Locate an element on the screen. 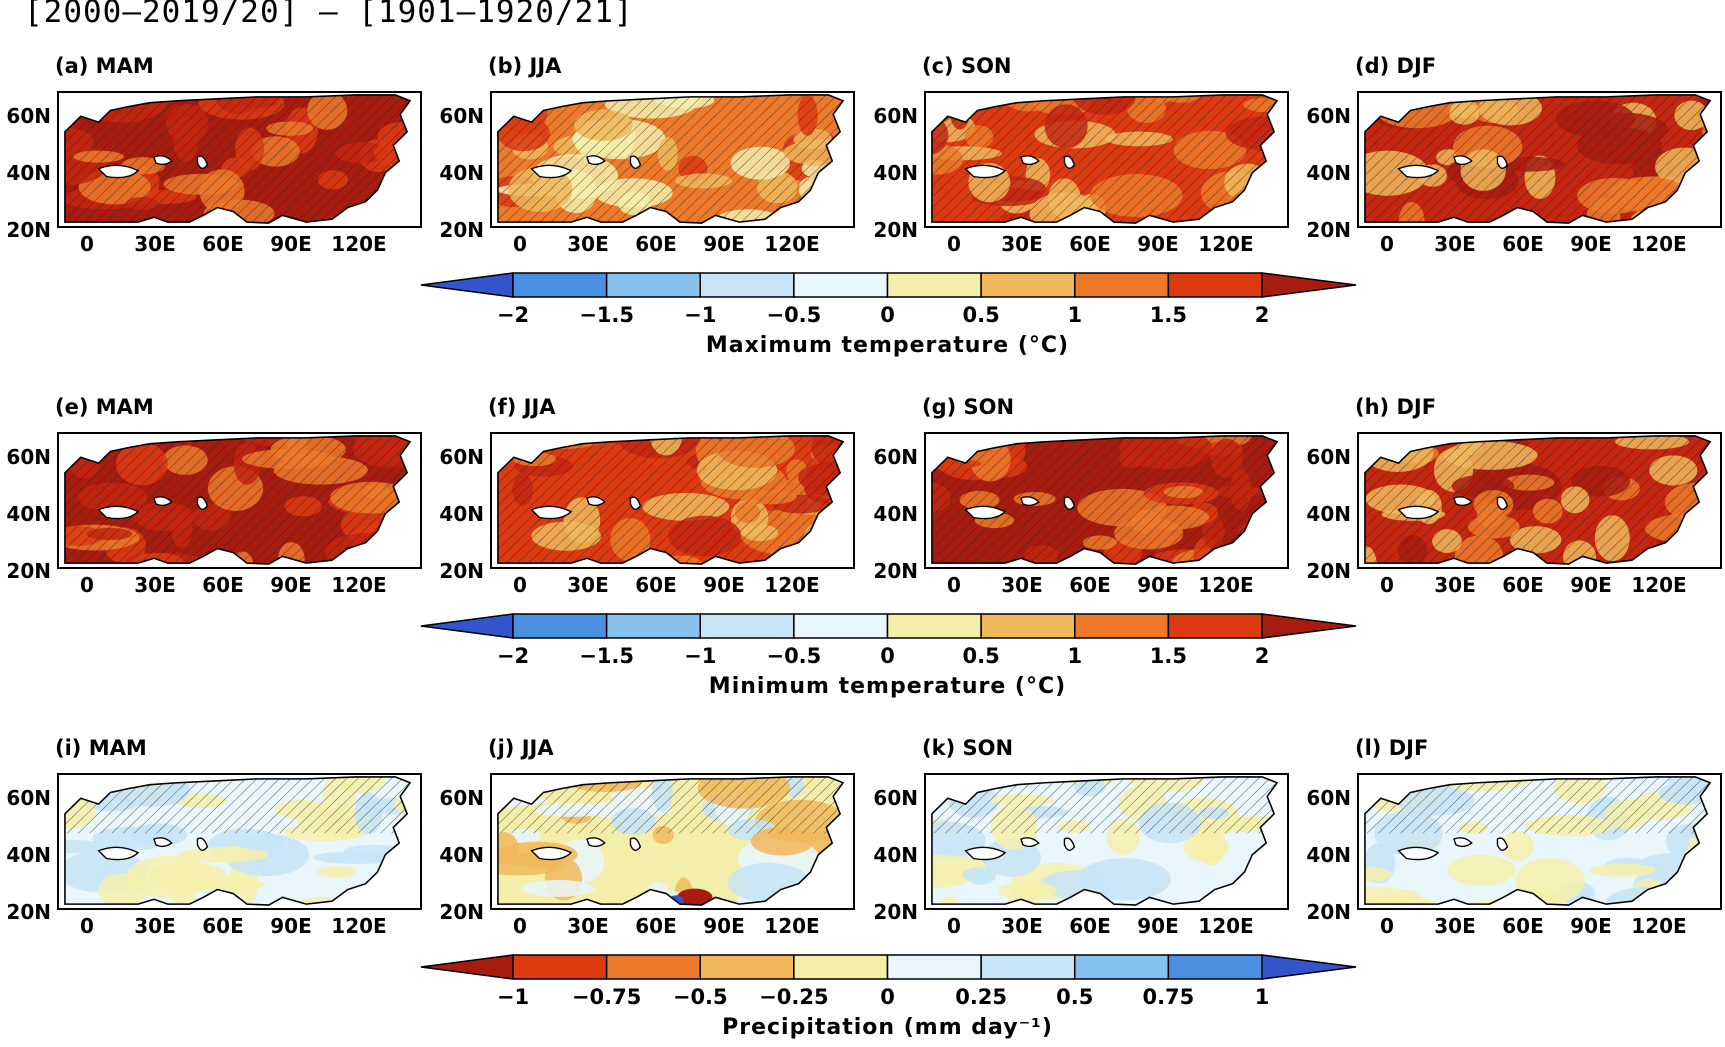 The image size is (1725, 1047). panel-label: (j) JJA is located at coordinates (521, 748).